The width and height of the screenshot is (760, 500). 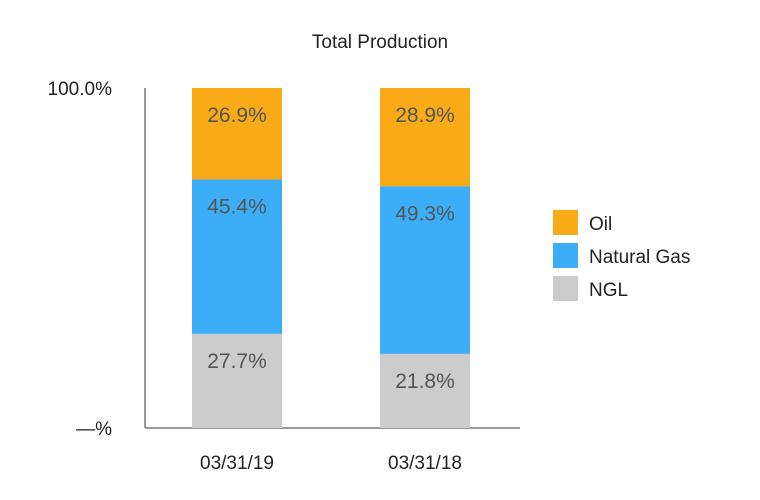 I want to click on legend: Oil Natural Gas NGL, so click(x=621, y=255).